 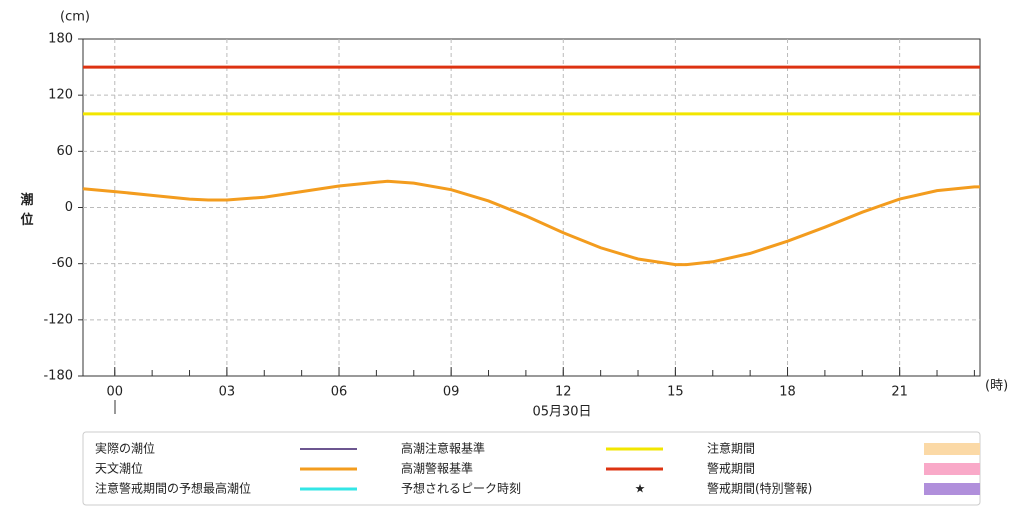 I want to click on legend-label: 高潮警報基準, so click(x=437, y=468).